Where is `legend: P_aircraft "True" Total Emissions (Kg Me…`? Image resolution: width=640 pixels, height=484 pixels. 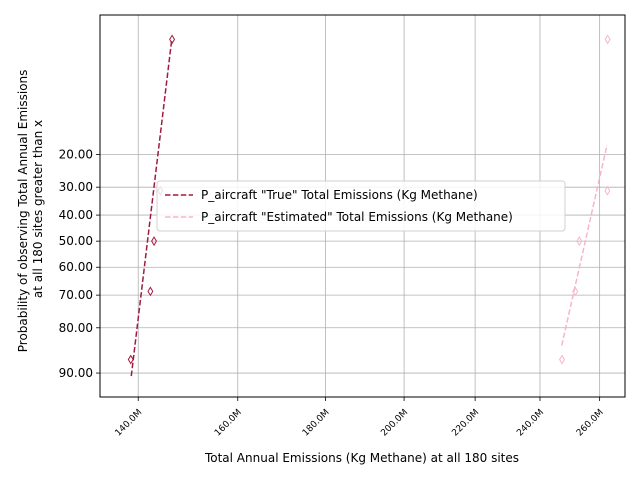
legend: P_aircraft "True" Total Emissions (Kg Me… is located at coordinates (361, 206).